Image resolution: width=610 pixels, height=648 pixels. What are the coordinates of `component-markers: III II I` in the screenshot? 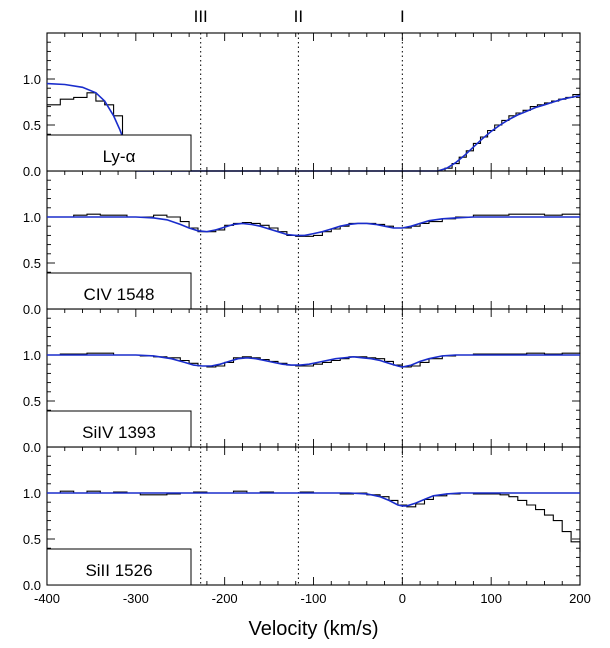 It's located at (299, 16).